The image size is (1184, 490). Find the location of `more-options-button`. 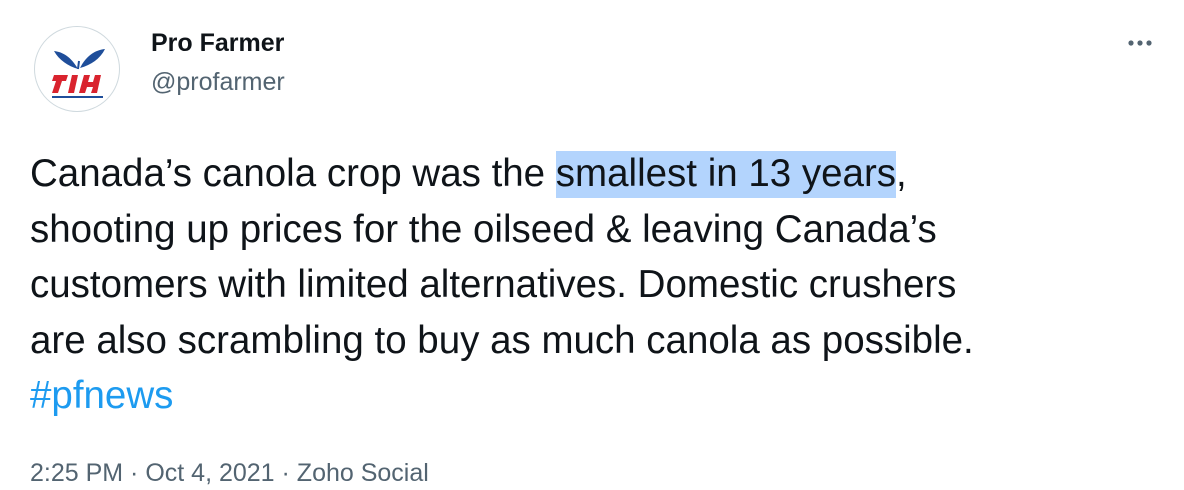

more-options-button is located at coordinates (1140, 44).